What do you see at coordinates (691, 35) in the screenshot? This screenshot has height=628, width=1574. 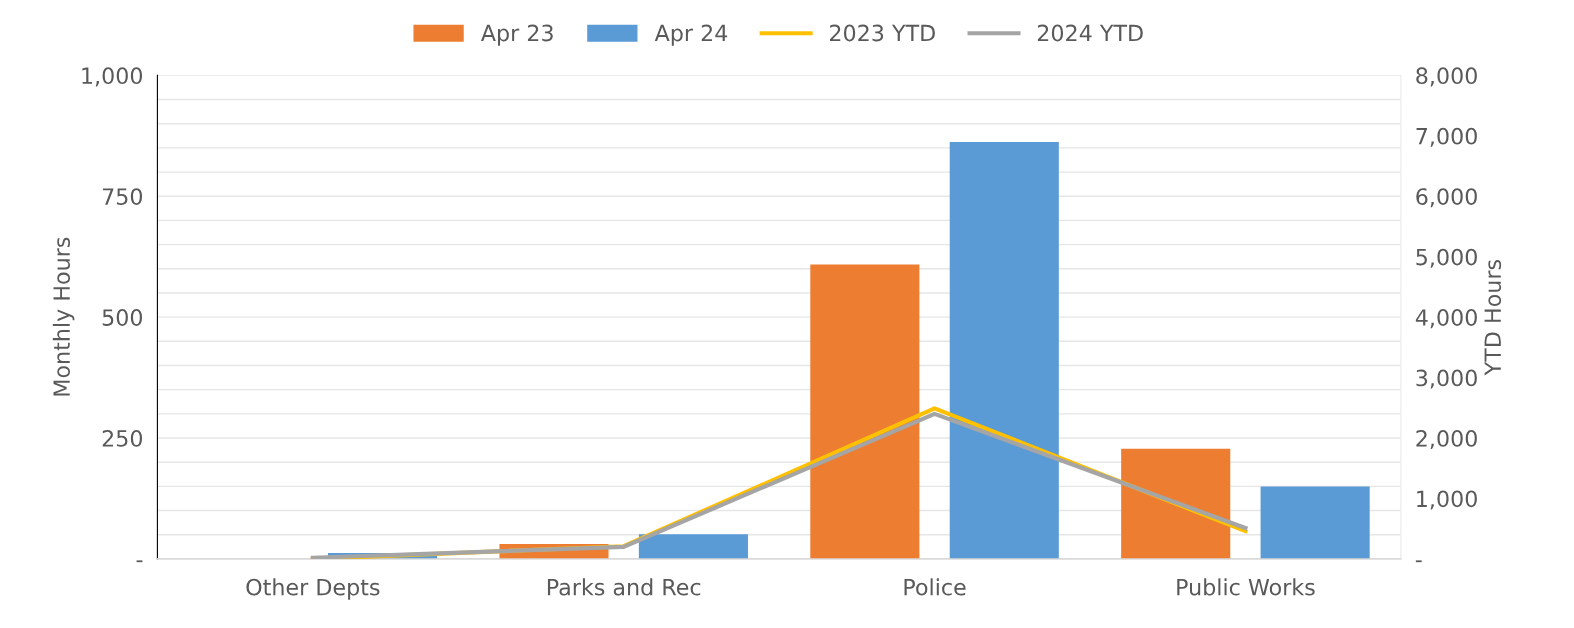 I see `legend-label: Apr 24` at bounding box center [691, 35].